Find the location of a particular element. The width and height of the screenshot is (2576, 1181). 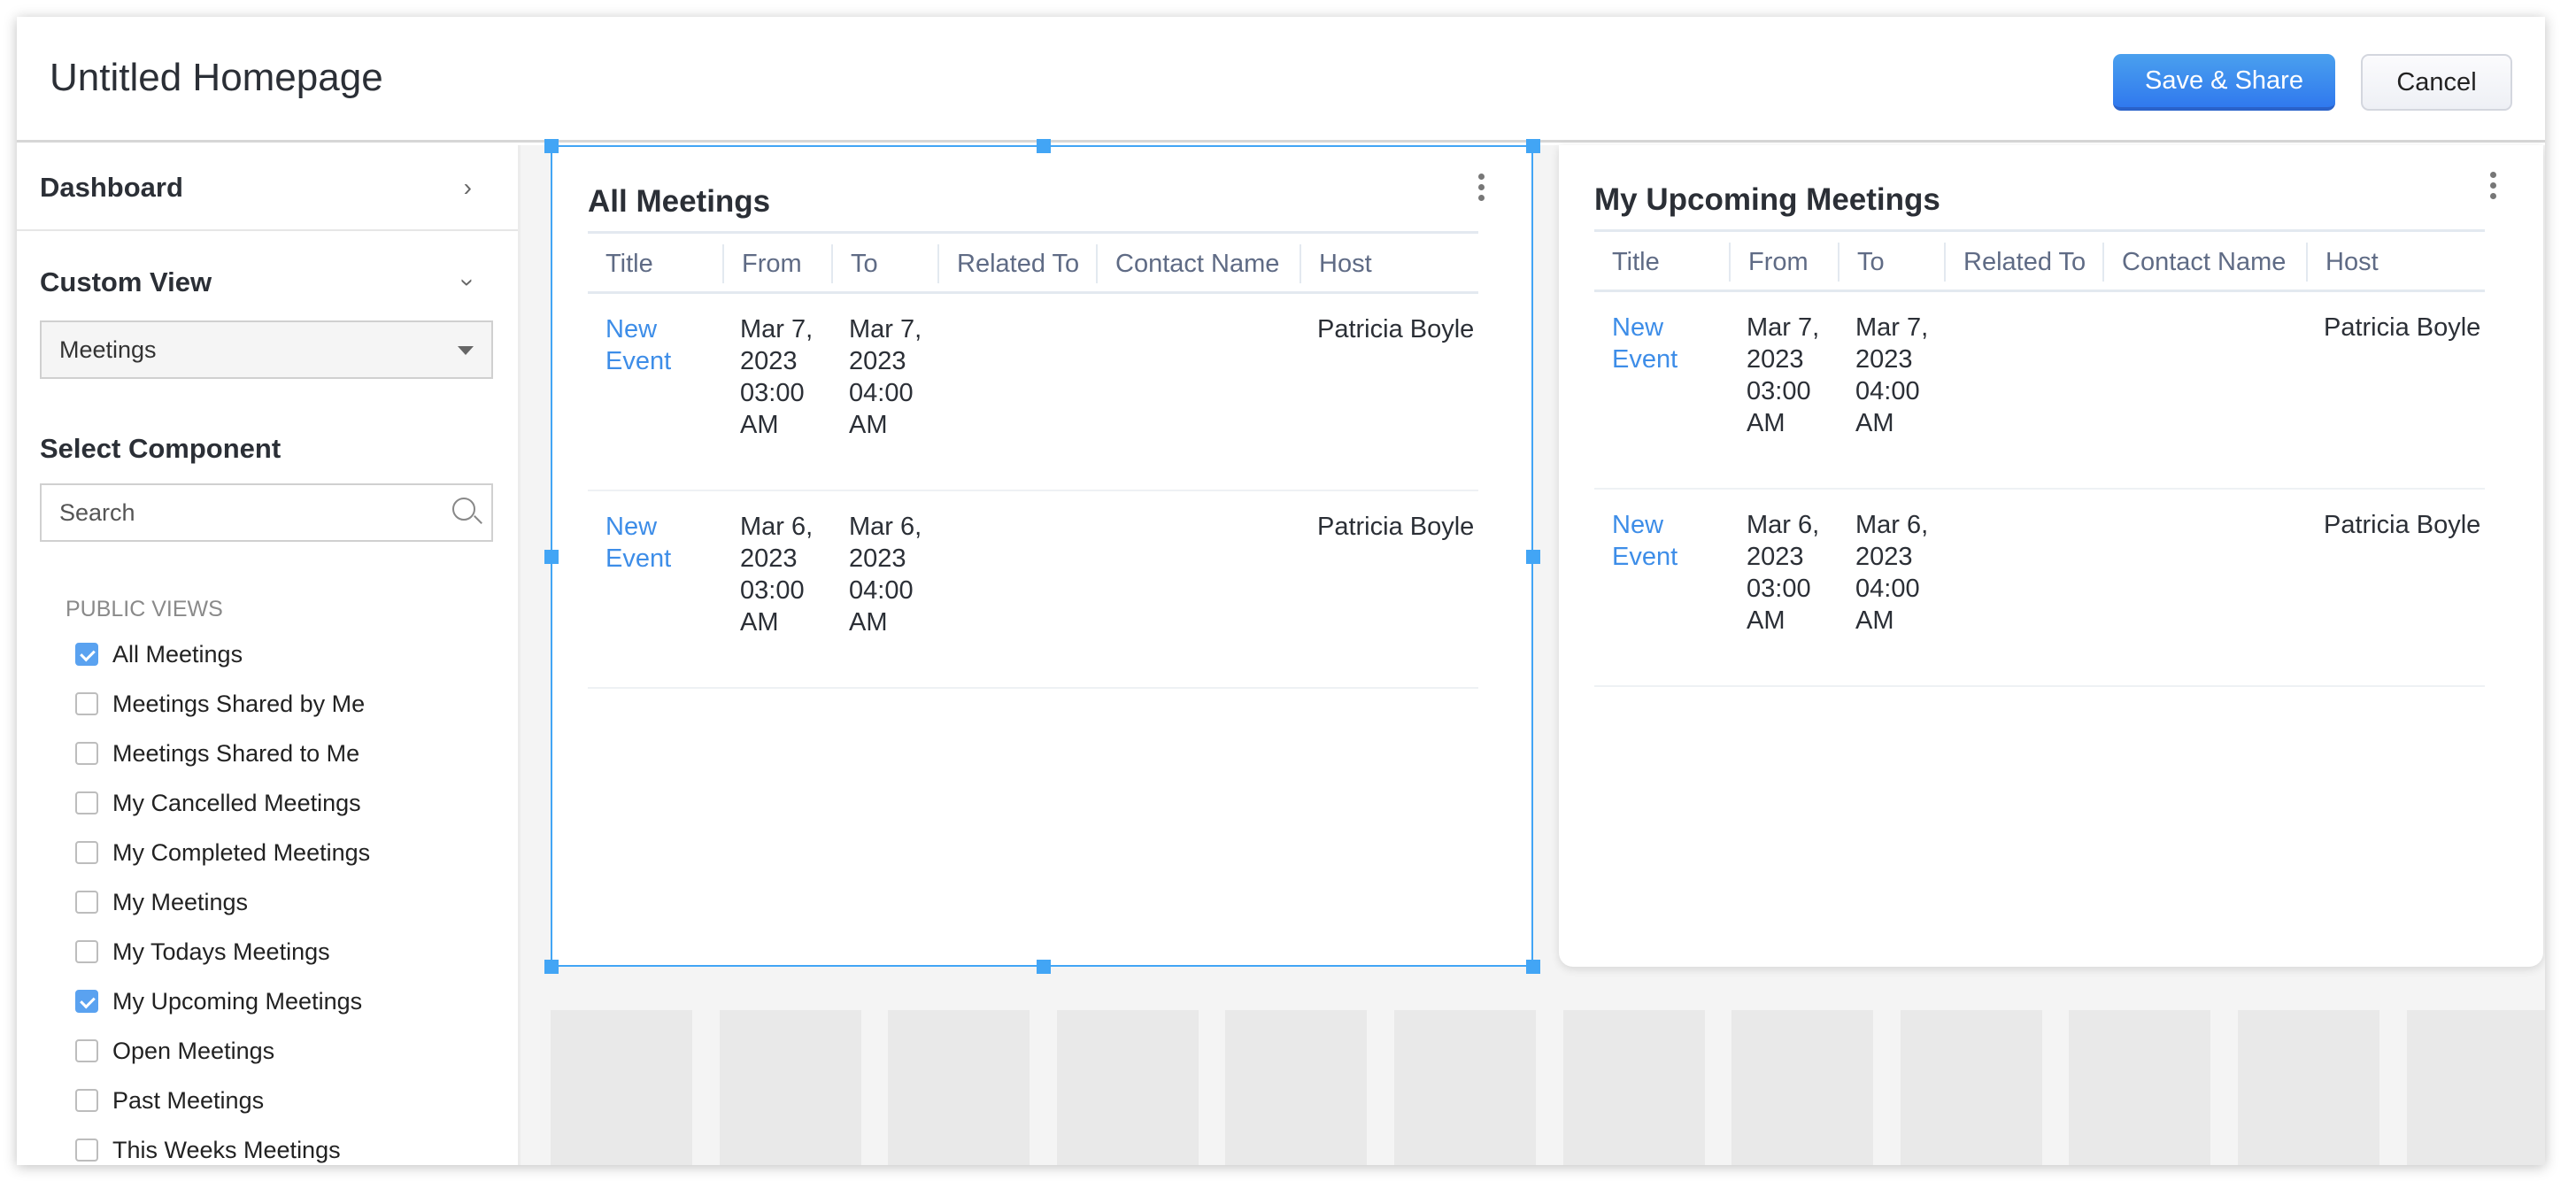

view-option: My Meetings is located at coordinates (161, 902).